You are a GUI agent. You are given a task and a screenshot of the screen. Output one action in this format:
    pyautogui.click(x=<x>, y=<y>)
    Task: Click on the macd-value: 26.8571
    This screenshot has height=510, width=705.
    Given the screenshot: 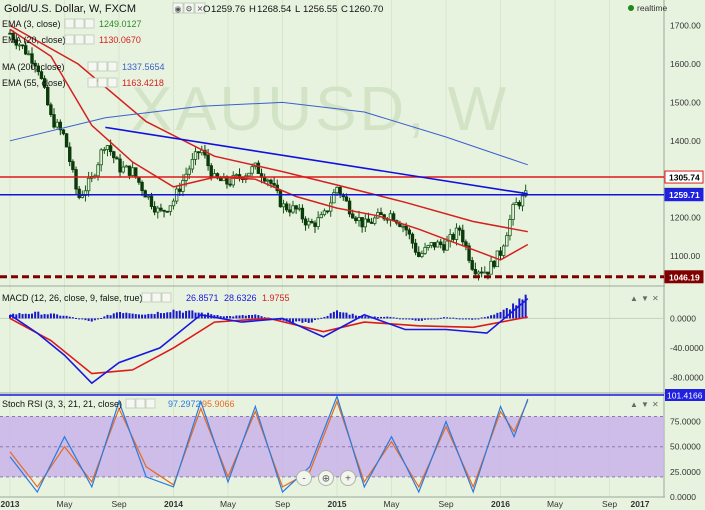 What is the action you would take?
    pyautogui.click(x=202, y=298)
    